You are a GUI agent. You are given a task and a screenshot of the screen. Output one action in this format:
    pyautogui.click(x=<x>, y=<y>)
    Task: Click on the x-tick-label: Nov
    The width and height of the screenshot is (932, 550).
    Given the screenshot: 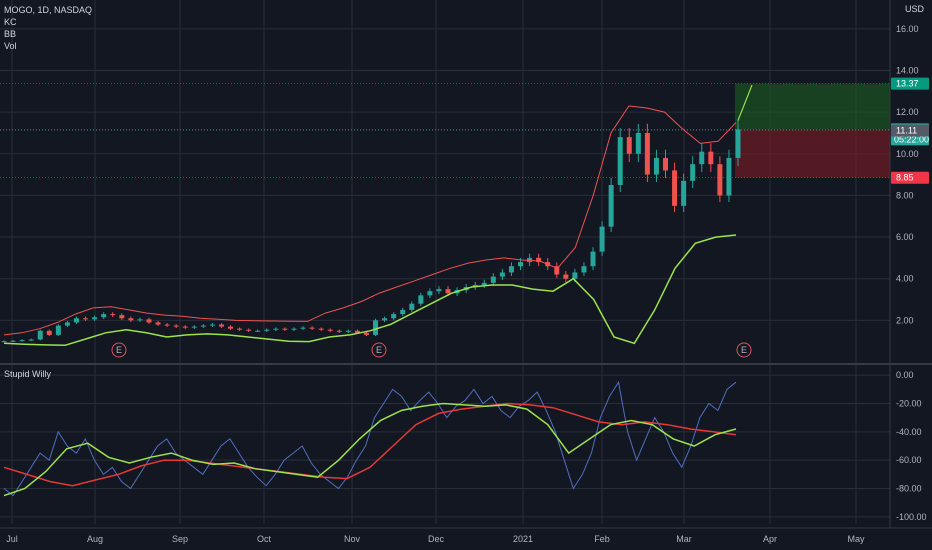 What is the action you would take?
    pyautogui.click(x=352, y=539)
    